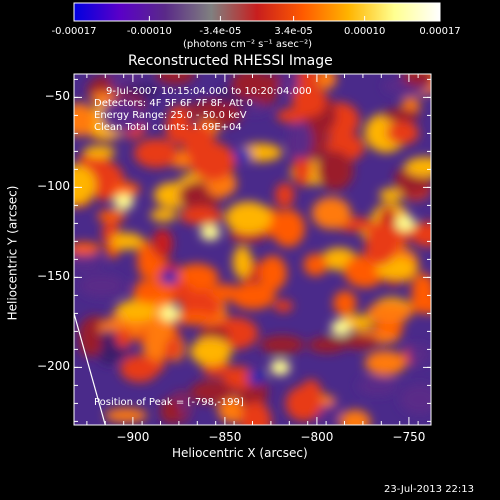 The height and width of the screenshot is (500, 500). I want to click on info-clean-counts: Clean Total counts: 1.69E+04, so click(168, 127).